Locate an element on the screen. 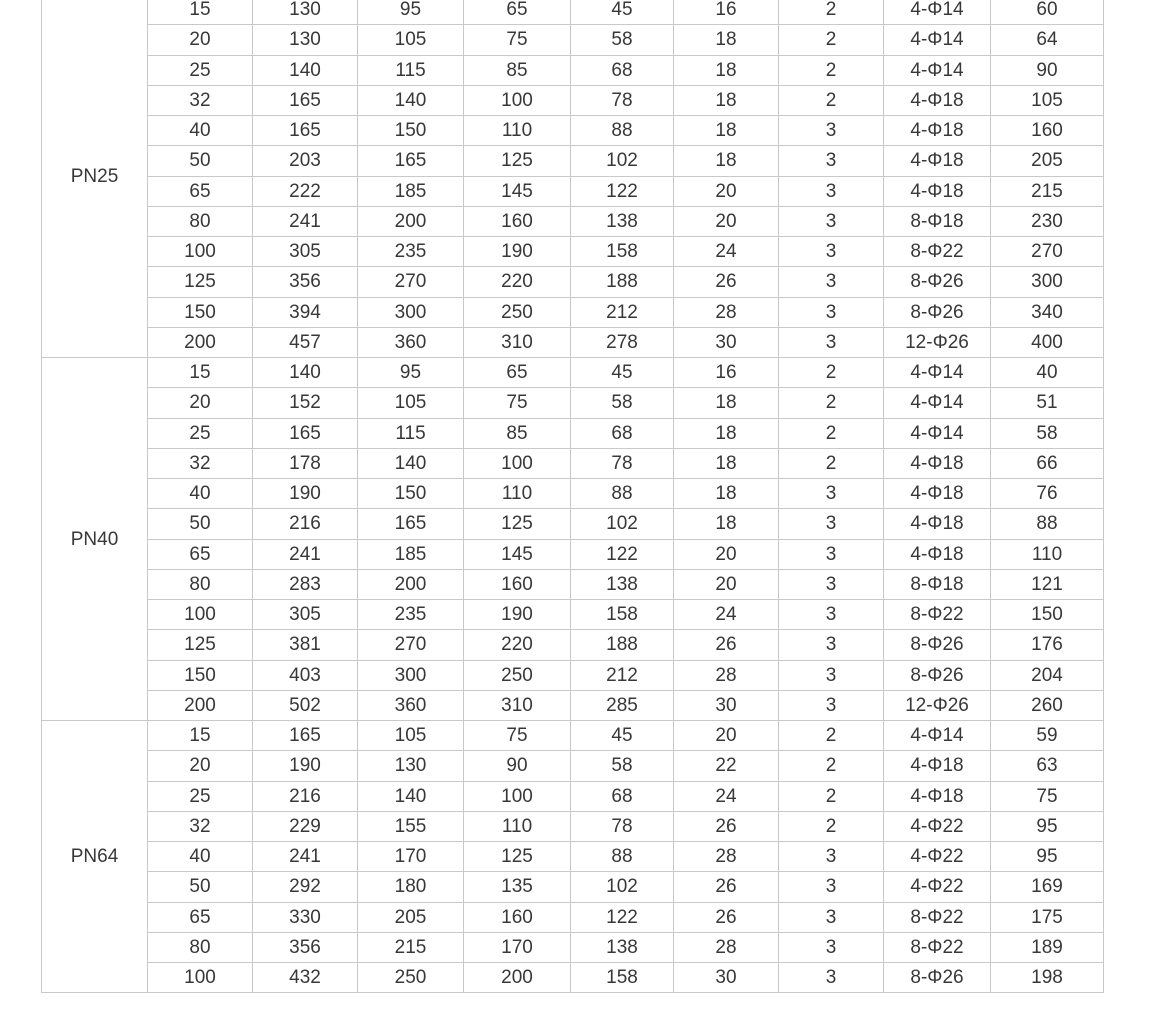  table-cell: 229 is located at coordinates (305, 826).